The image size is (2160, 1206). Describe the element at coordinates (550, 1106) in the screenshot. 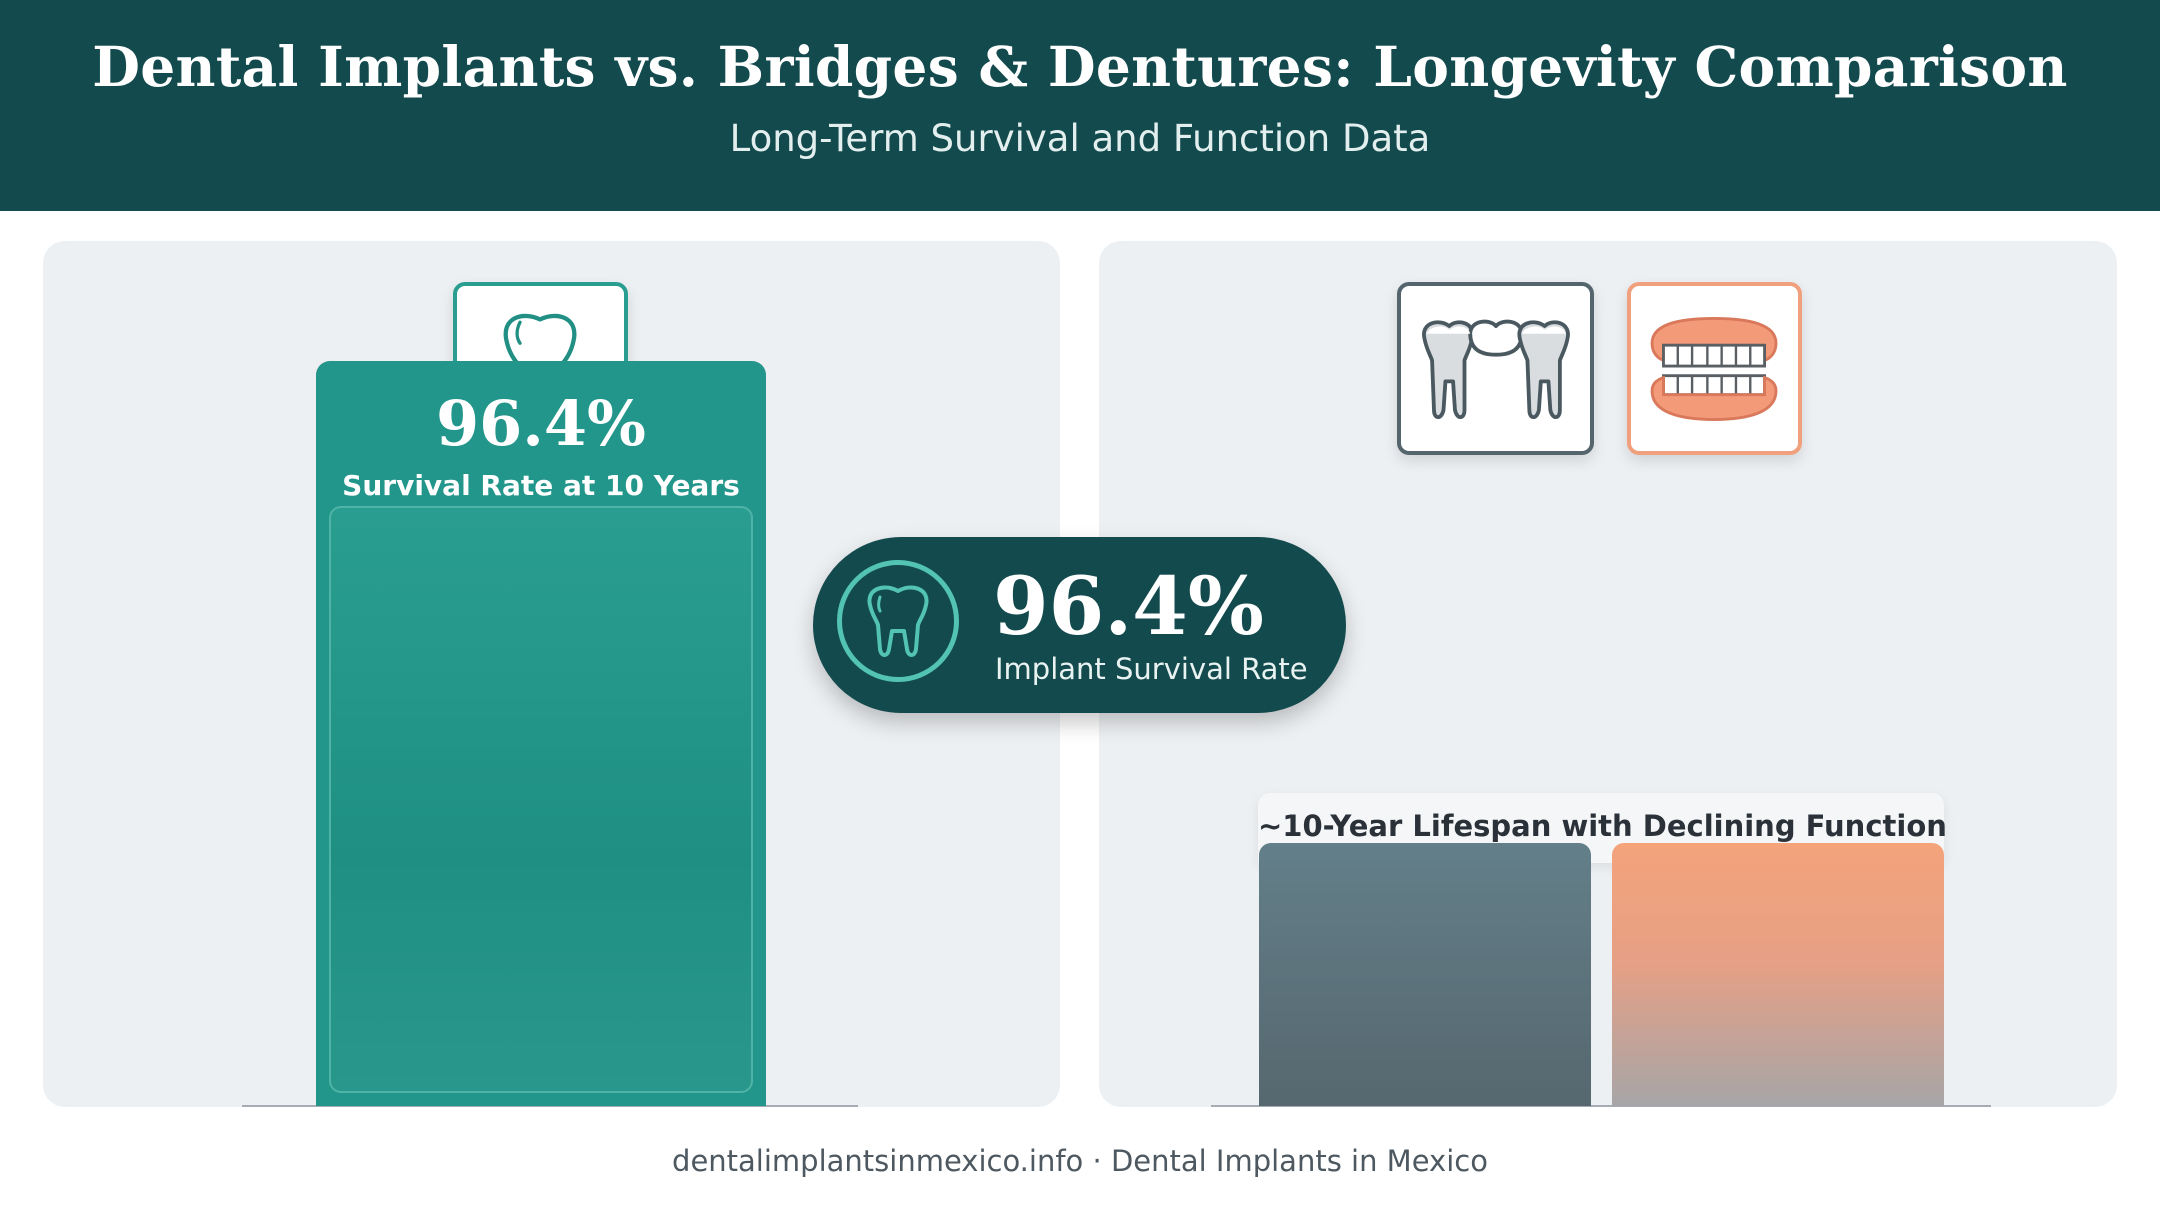

I see `implant-baseline` at that location.